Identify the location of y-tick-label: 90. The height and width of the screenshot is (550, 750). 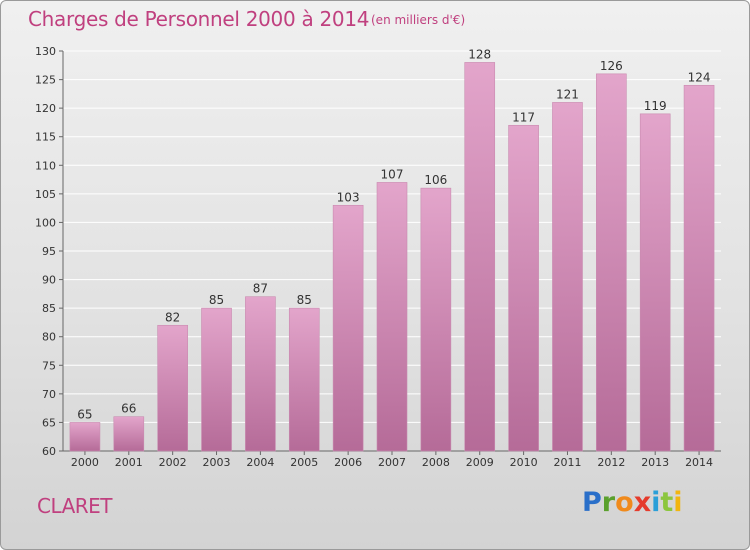
(49, 280).